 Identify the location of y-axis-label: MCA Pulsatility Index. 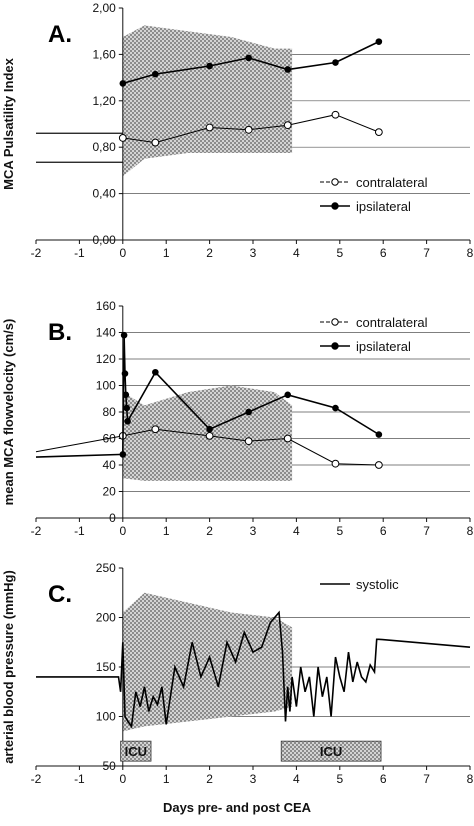
(8, 123).